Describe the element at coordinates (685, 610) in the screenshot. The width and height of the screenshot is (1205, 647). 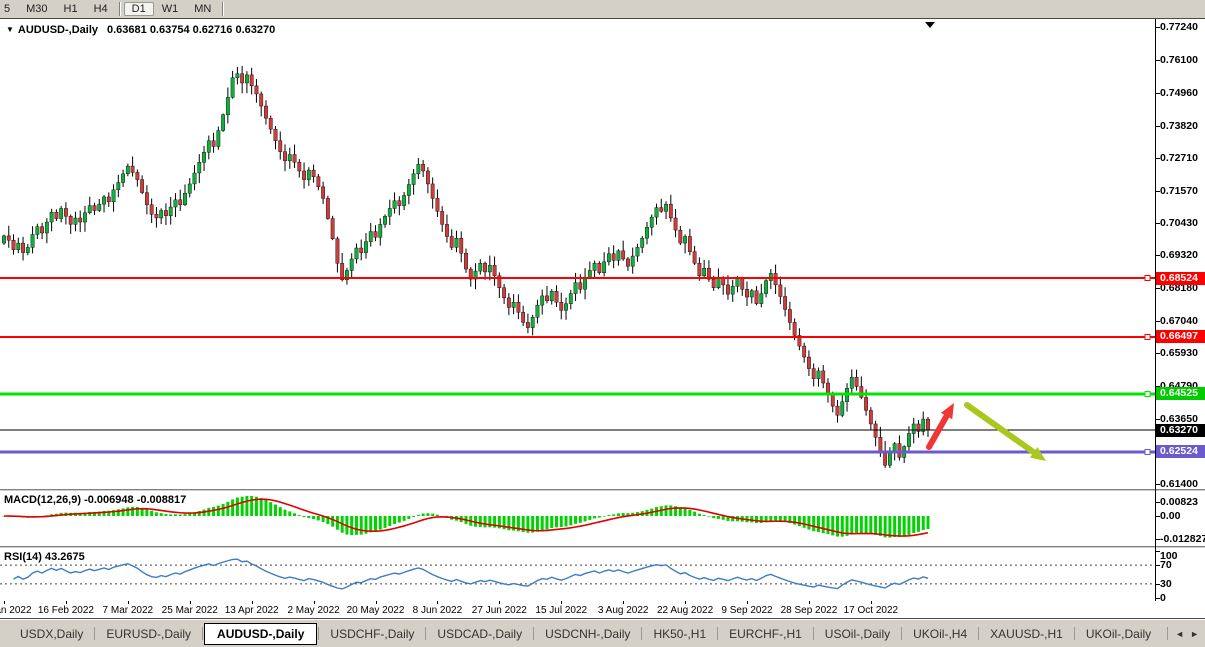
I see `date-label: 22 Aug 2022` at that location.